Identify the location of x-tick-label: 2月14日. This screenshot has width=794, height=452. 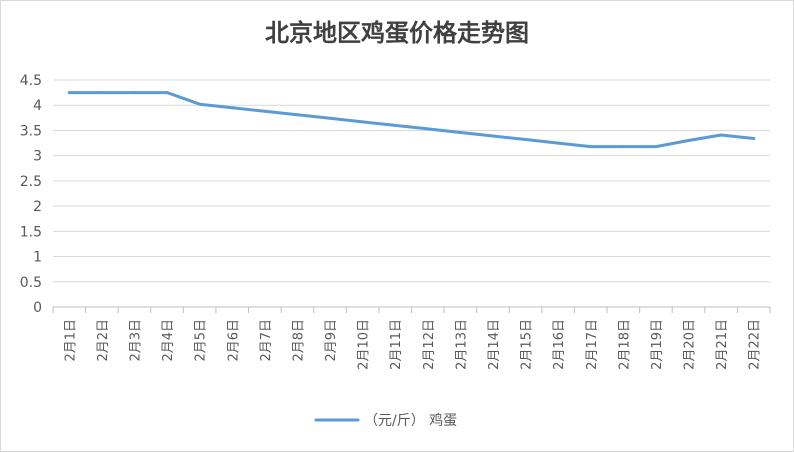
(494, 344).